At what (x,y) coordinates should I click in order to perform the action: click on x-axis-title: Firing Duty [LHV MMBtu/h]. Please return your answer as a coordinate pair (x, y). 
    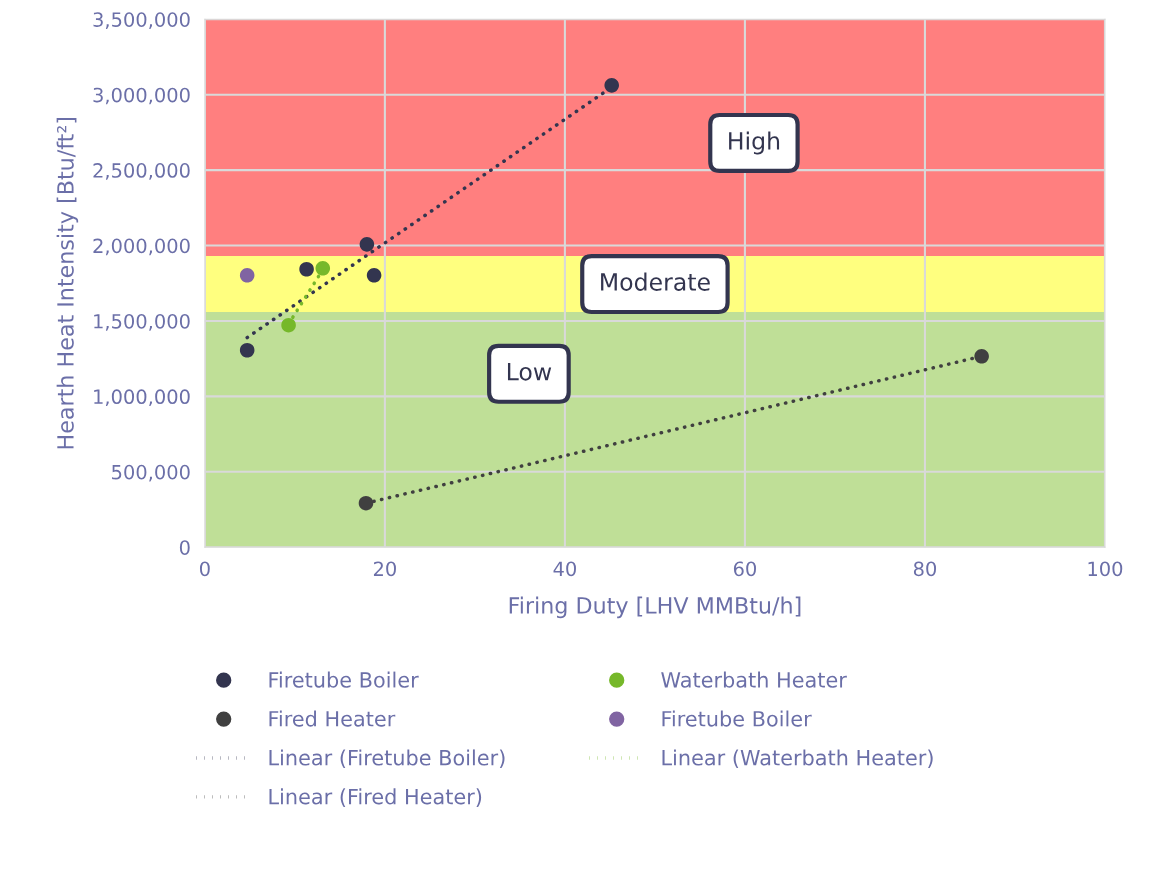
    Looking at the image, I should click on (655, 607).